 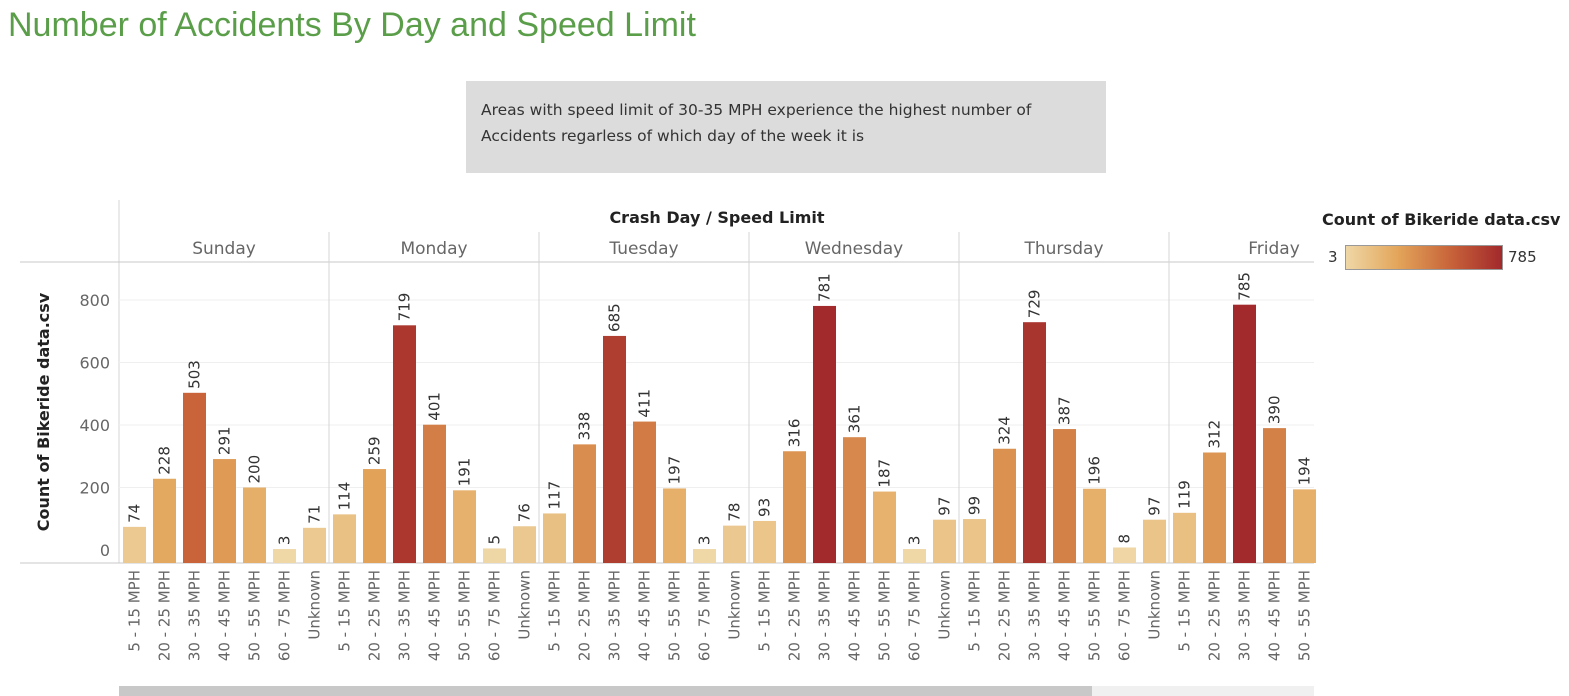 What do you see at coordinates (94, 488) in the screenshot?
I see `y-tick-label: 200` at bounding box center [94, 488].